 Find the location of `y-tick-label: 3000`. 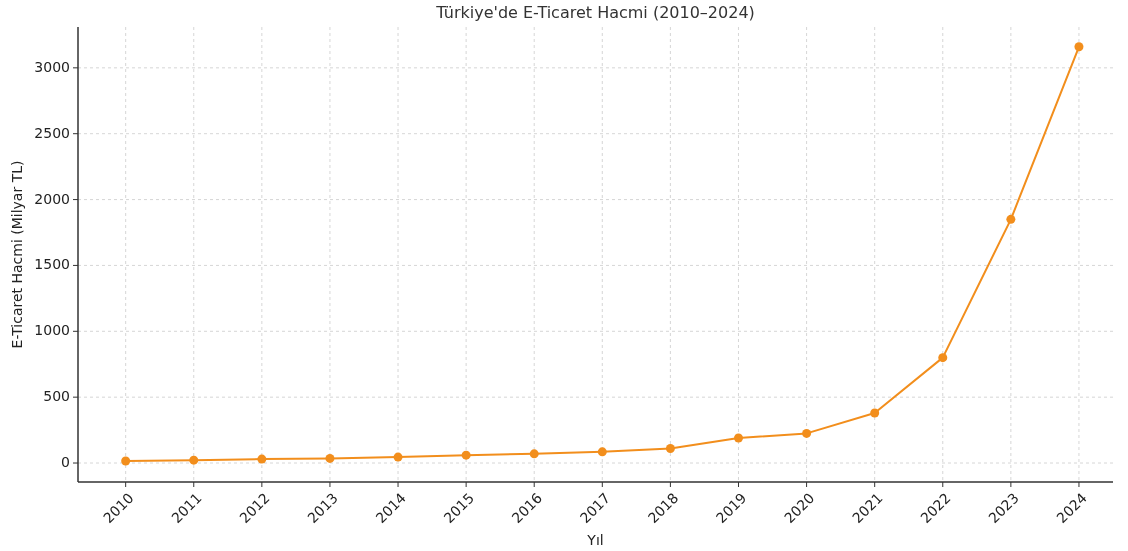

y-tick-label: 3000 is located at coordinates (52, 66).